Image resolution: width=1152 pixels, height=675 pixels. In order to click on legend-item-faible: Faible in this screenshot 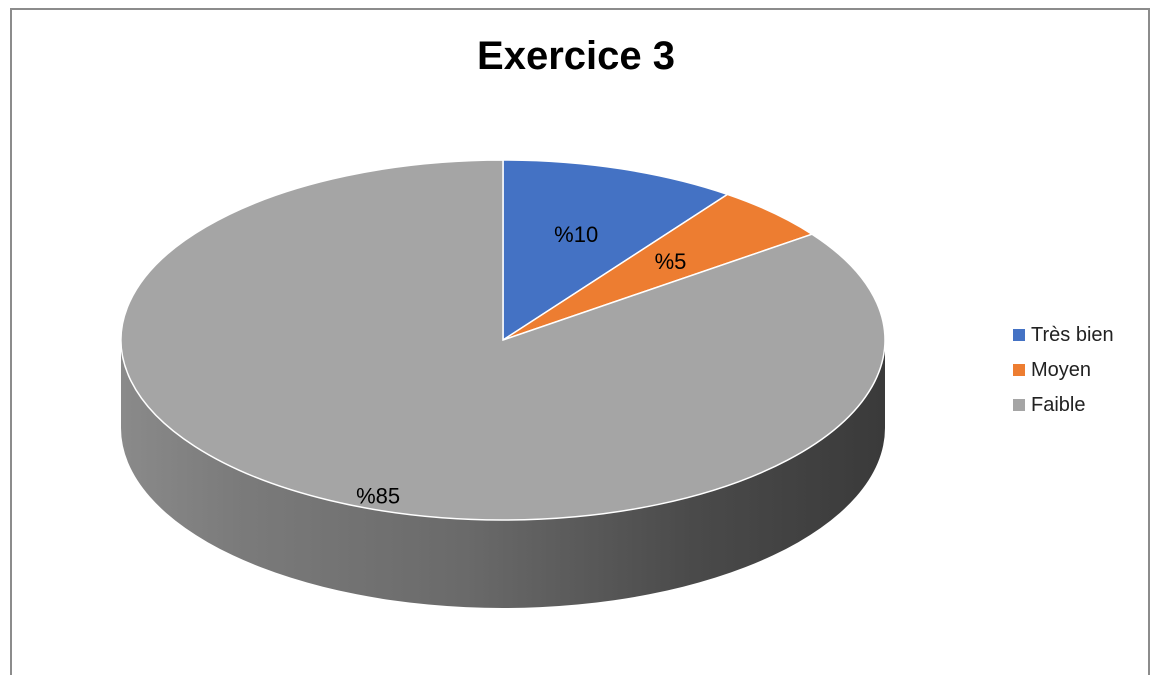, I will do `click(1063, 405)`.